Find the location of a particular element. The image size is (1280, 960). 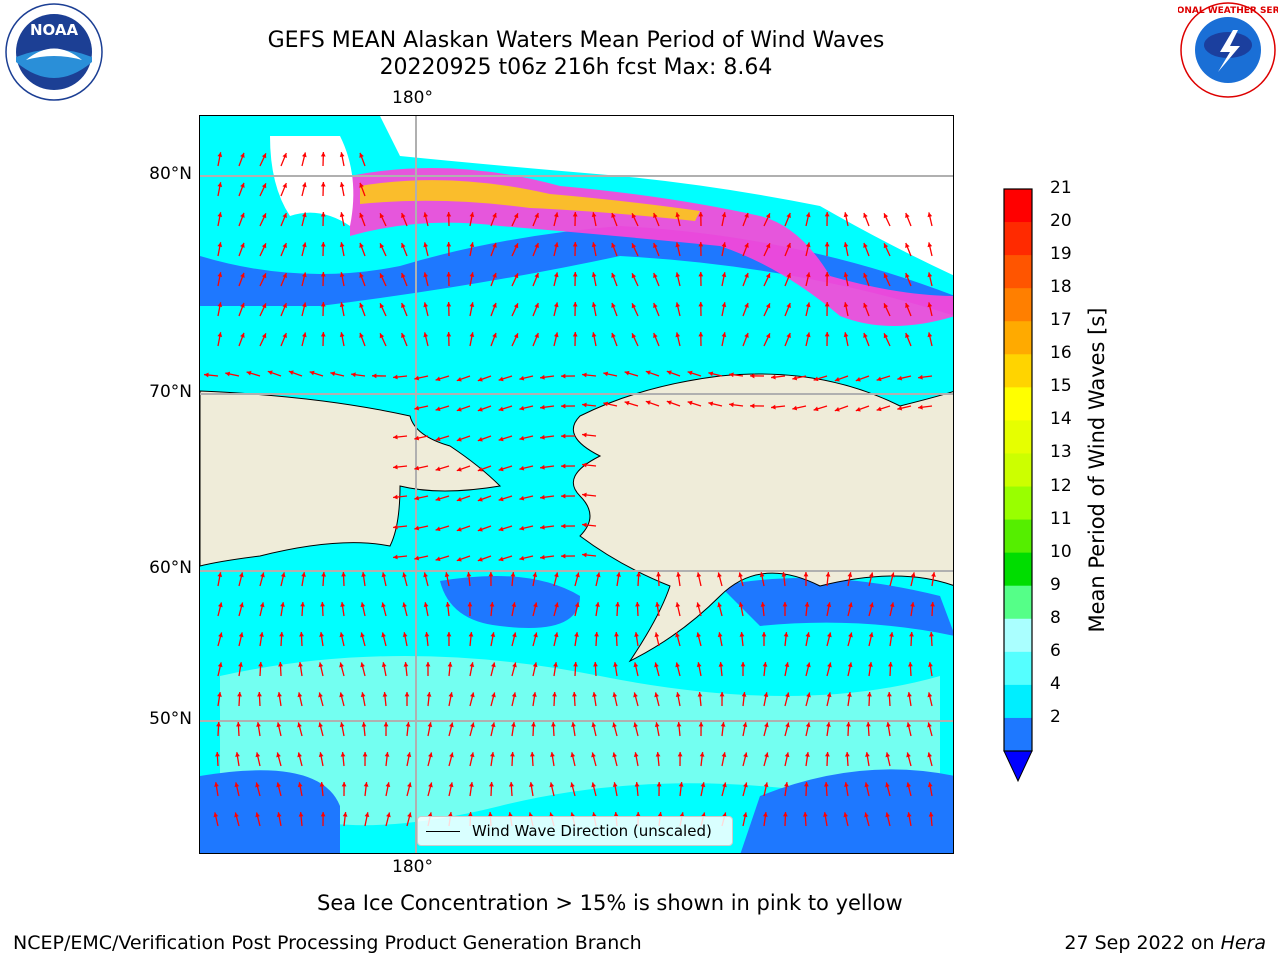

colorbar-tick-label: 10 is located at coordinates (1061, 551).